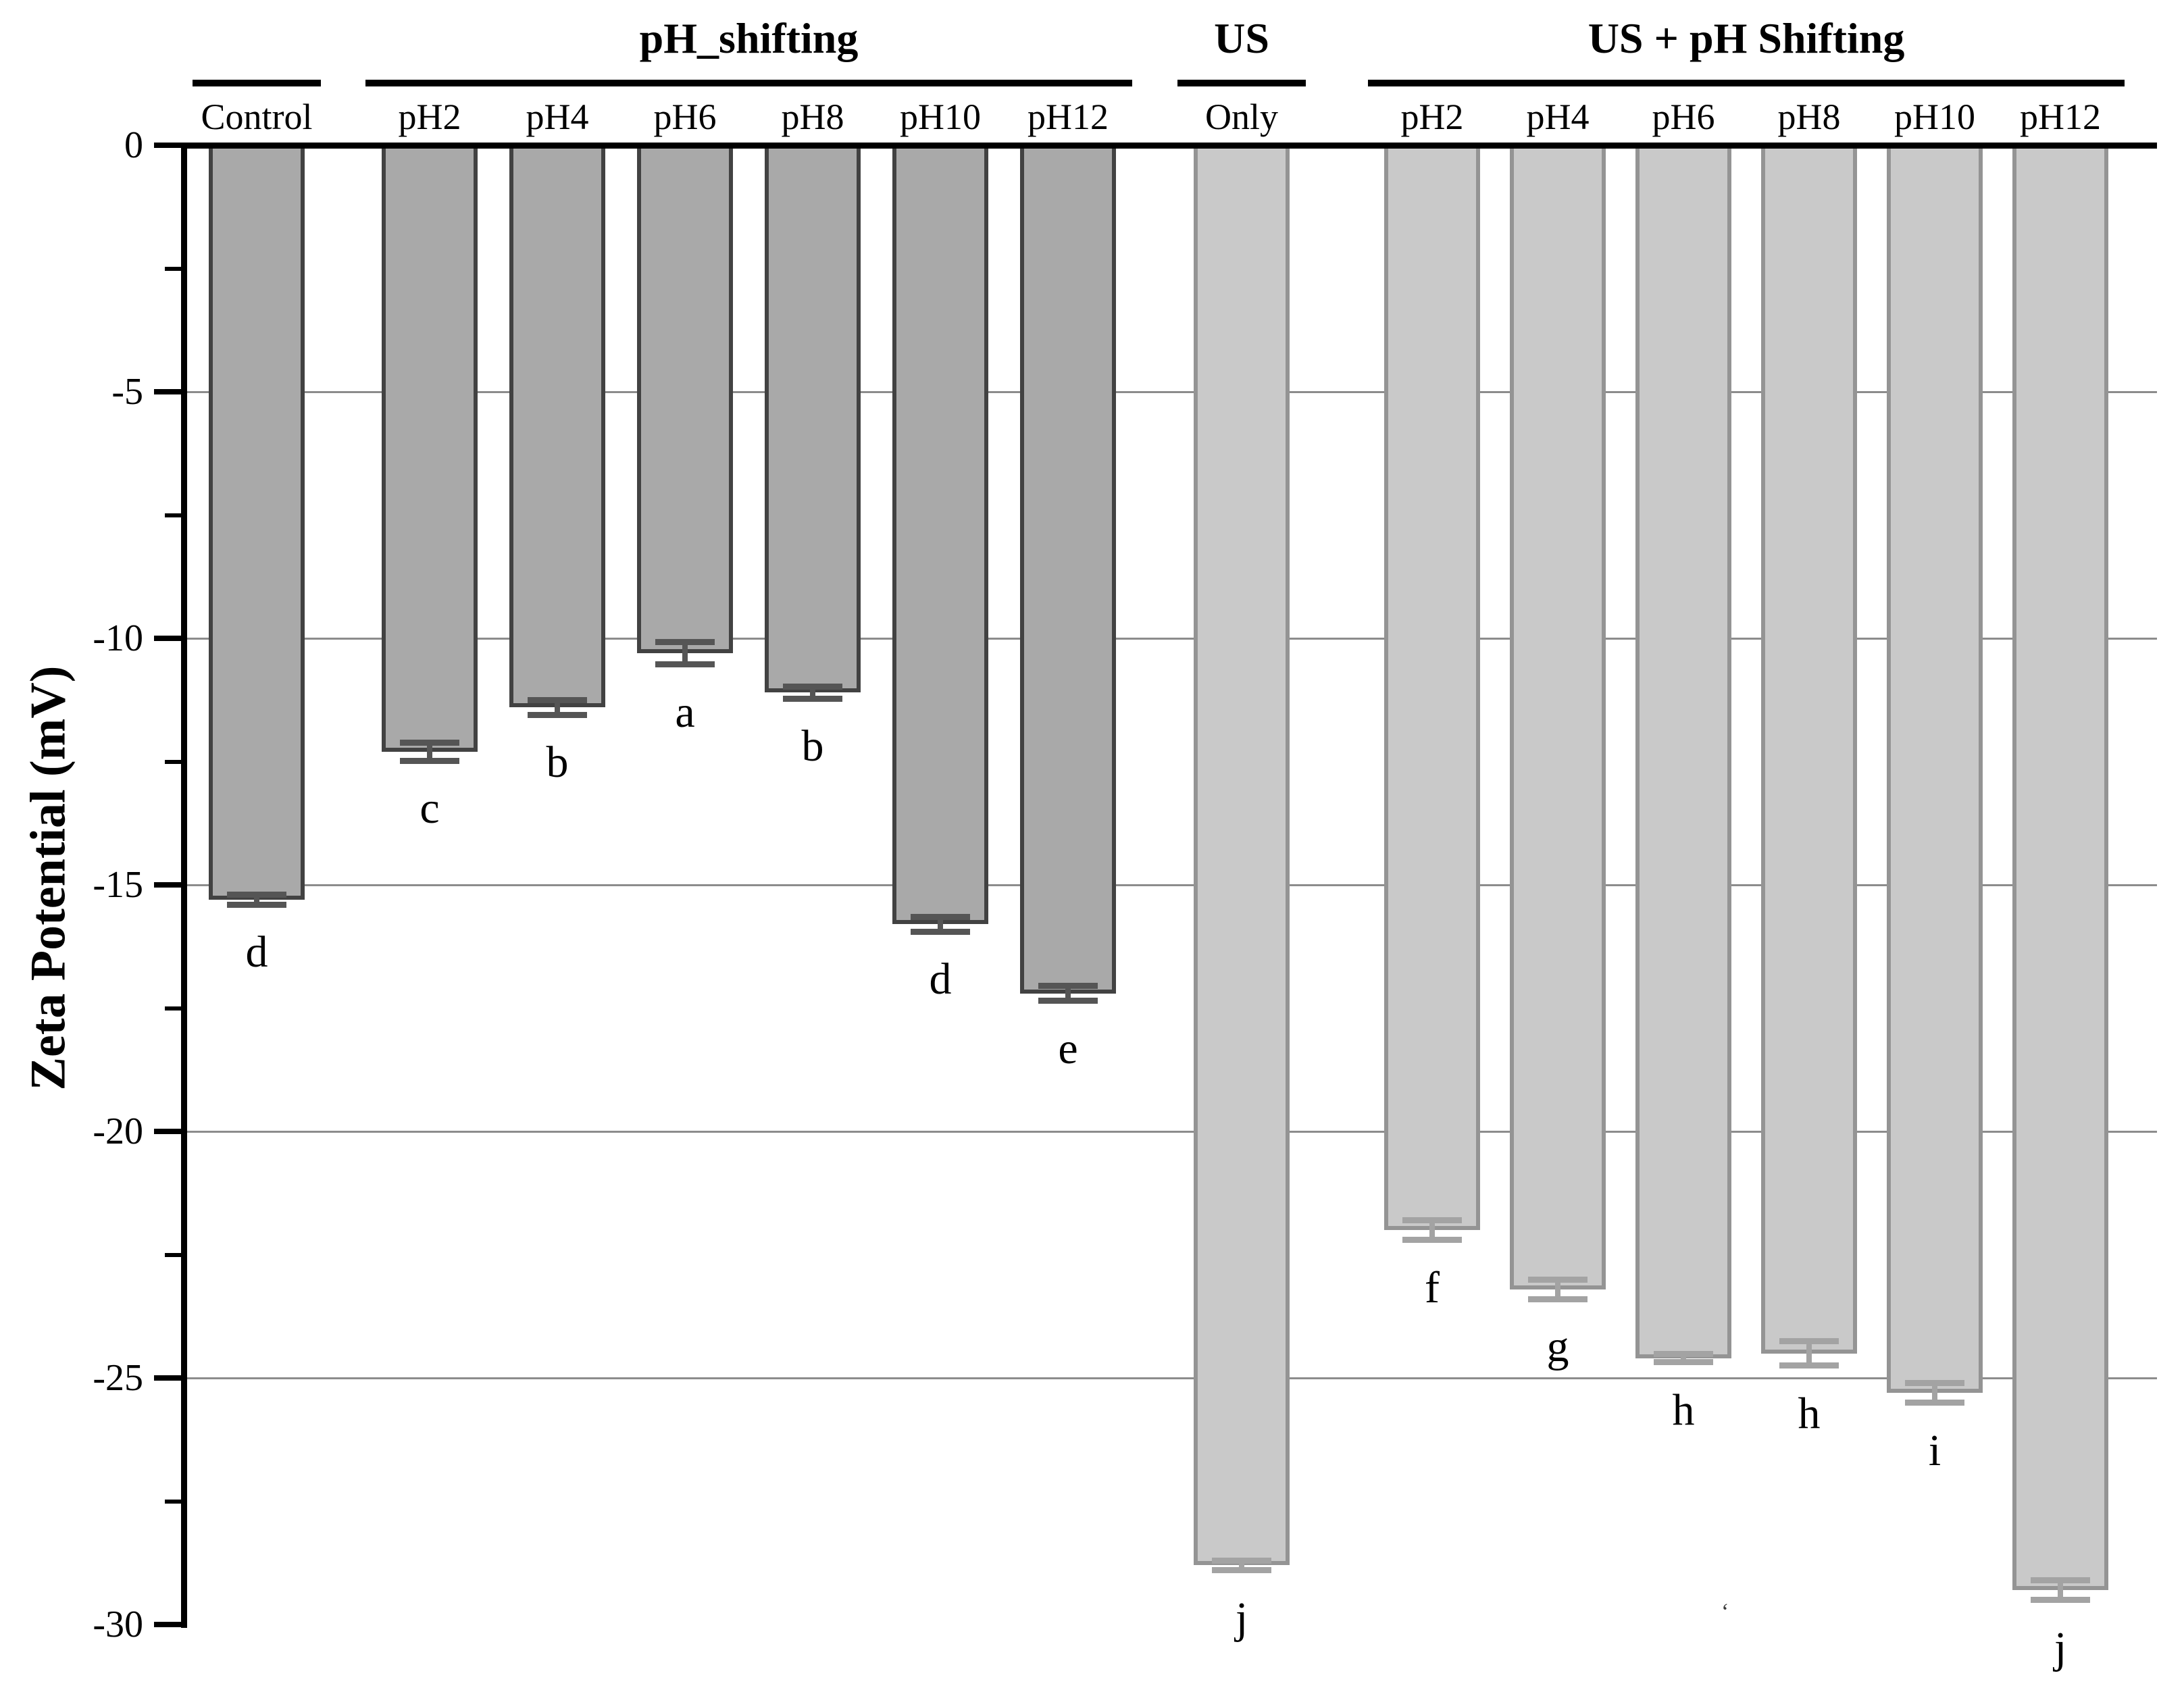 The width and height of the screenshot is (2184, 1688). What do you see at coordinates (1746, 38) in the screenshot?
I see `group-header: US + pH Shifting` at bounding box center [1746, 38].